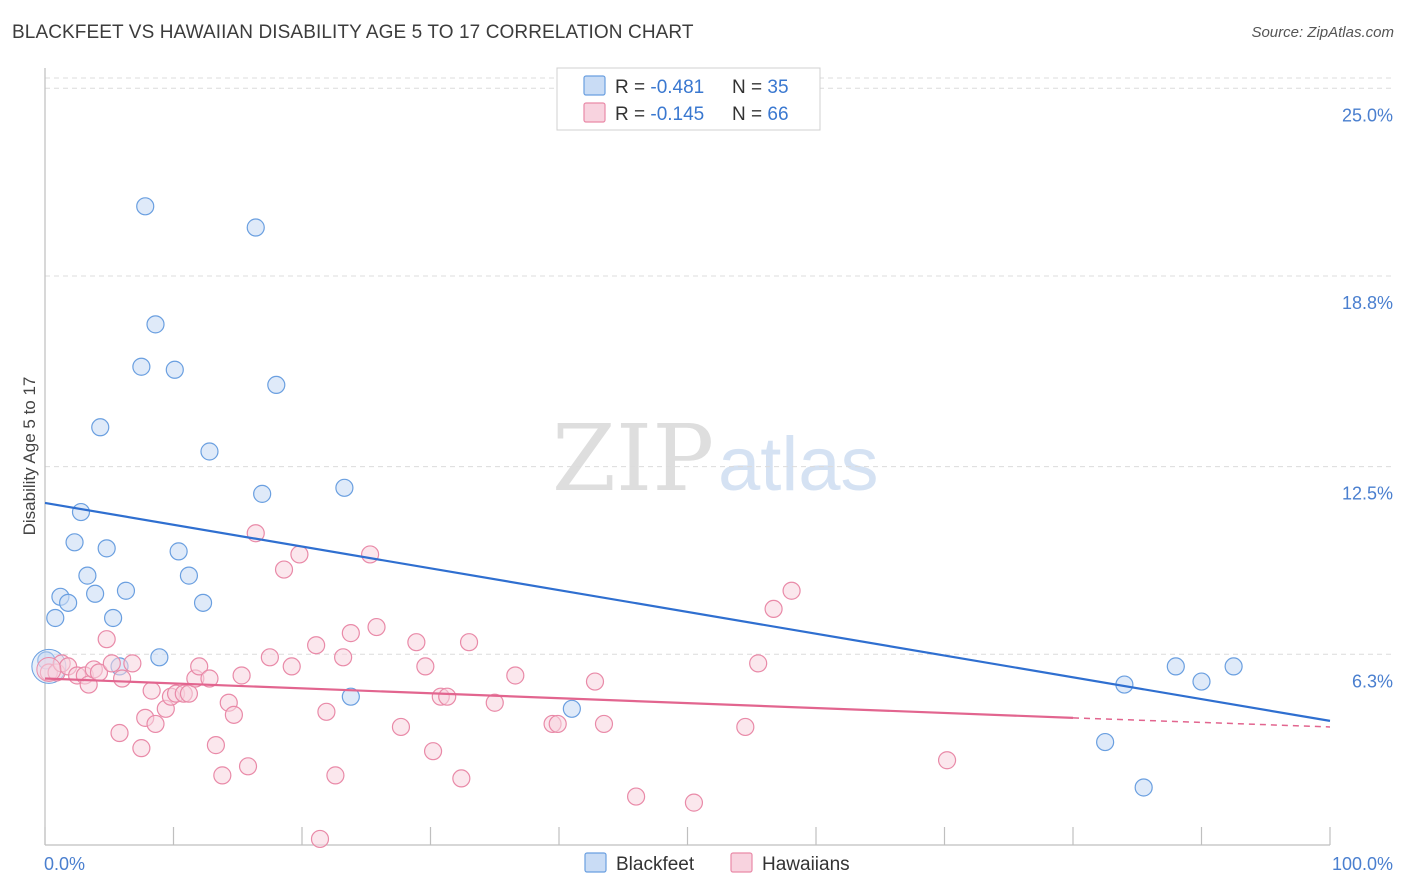  What do you see at coordinates (49, 669) in the screenshot?
I see `point-hawaiians-cluster` at bounding box center [49, 669].